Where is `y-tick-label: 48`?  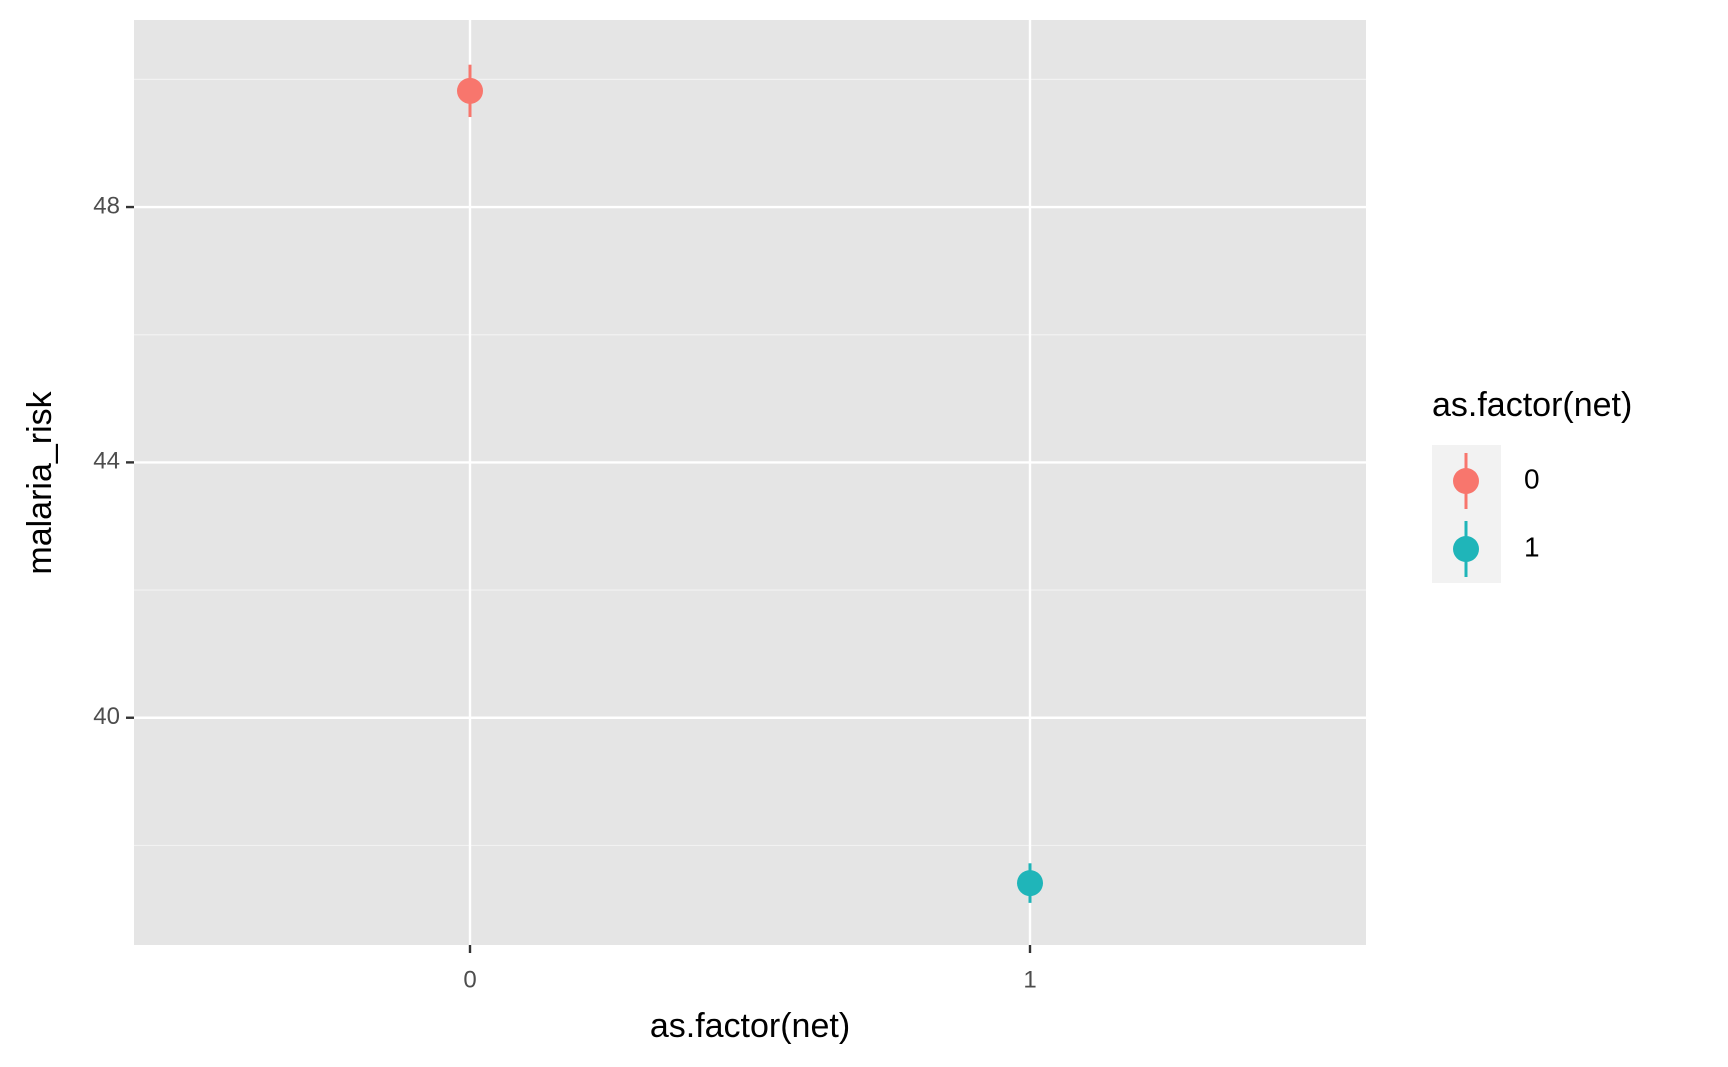 y-tick-label: 48 is located at coordinates (106, 205).